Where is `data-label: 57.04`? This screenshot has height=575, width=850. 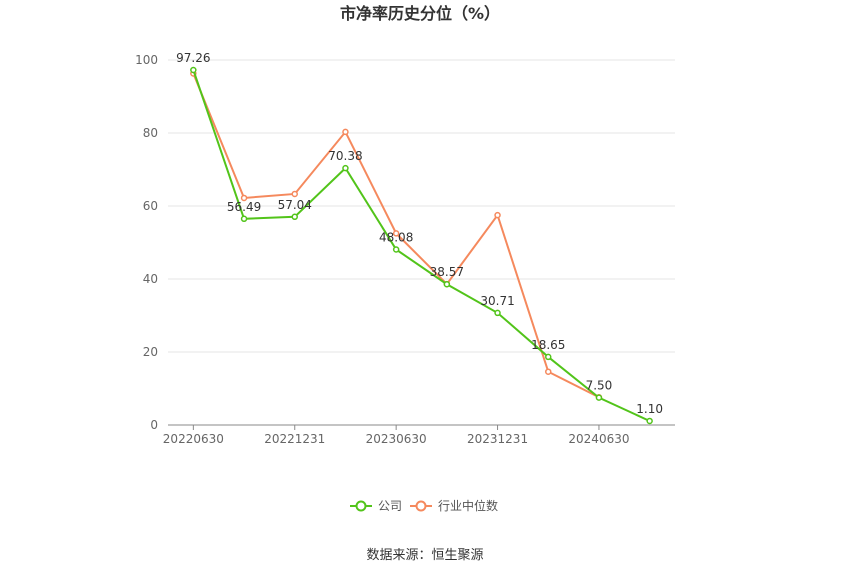
data-label: 57.04 is located at coordinates (295, 205).